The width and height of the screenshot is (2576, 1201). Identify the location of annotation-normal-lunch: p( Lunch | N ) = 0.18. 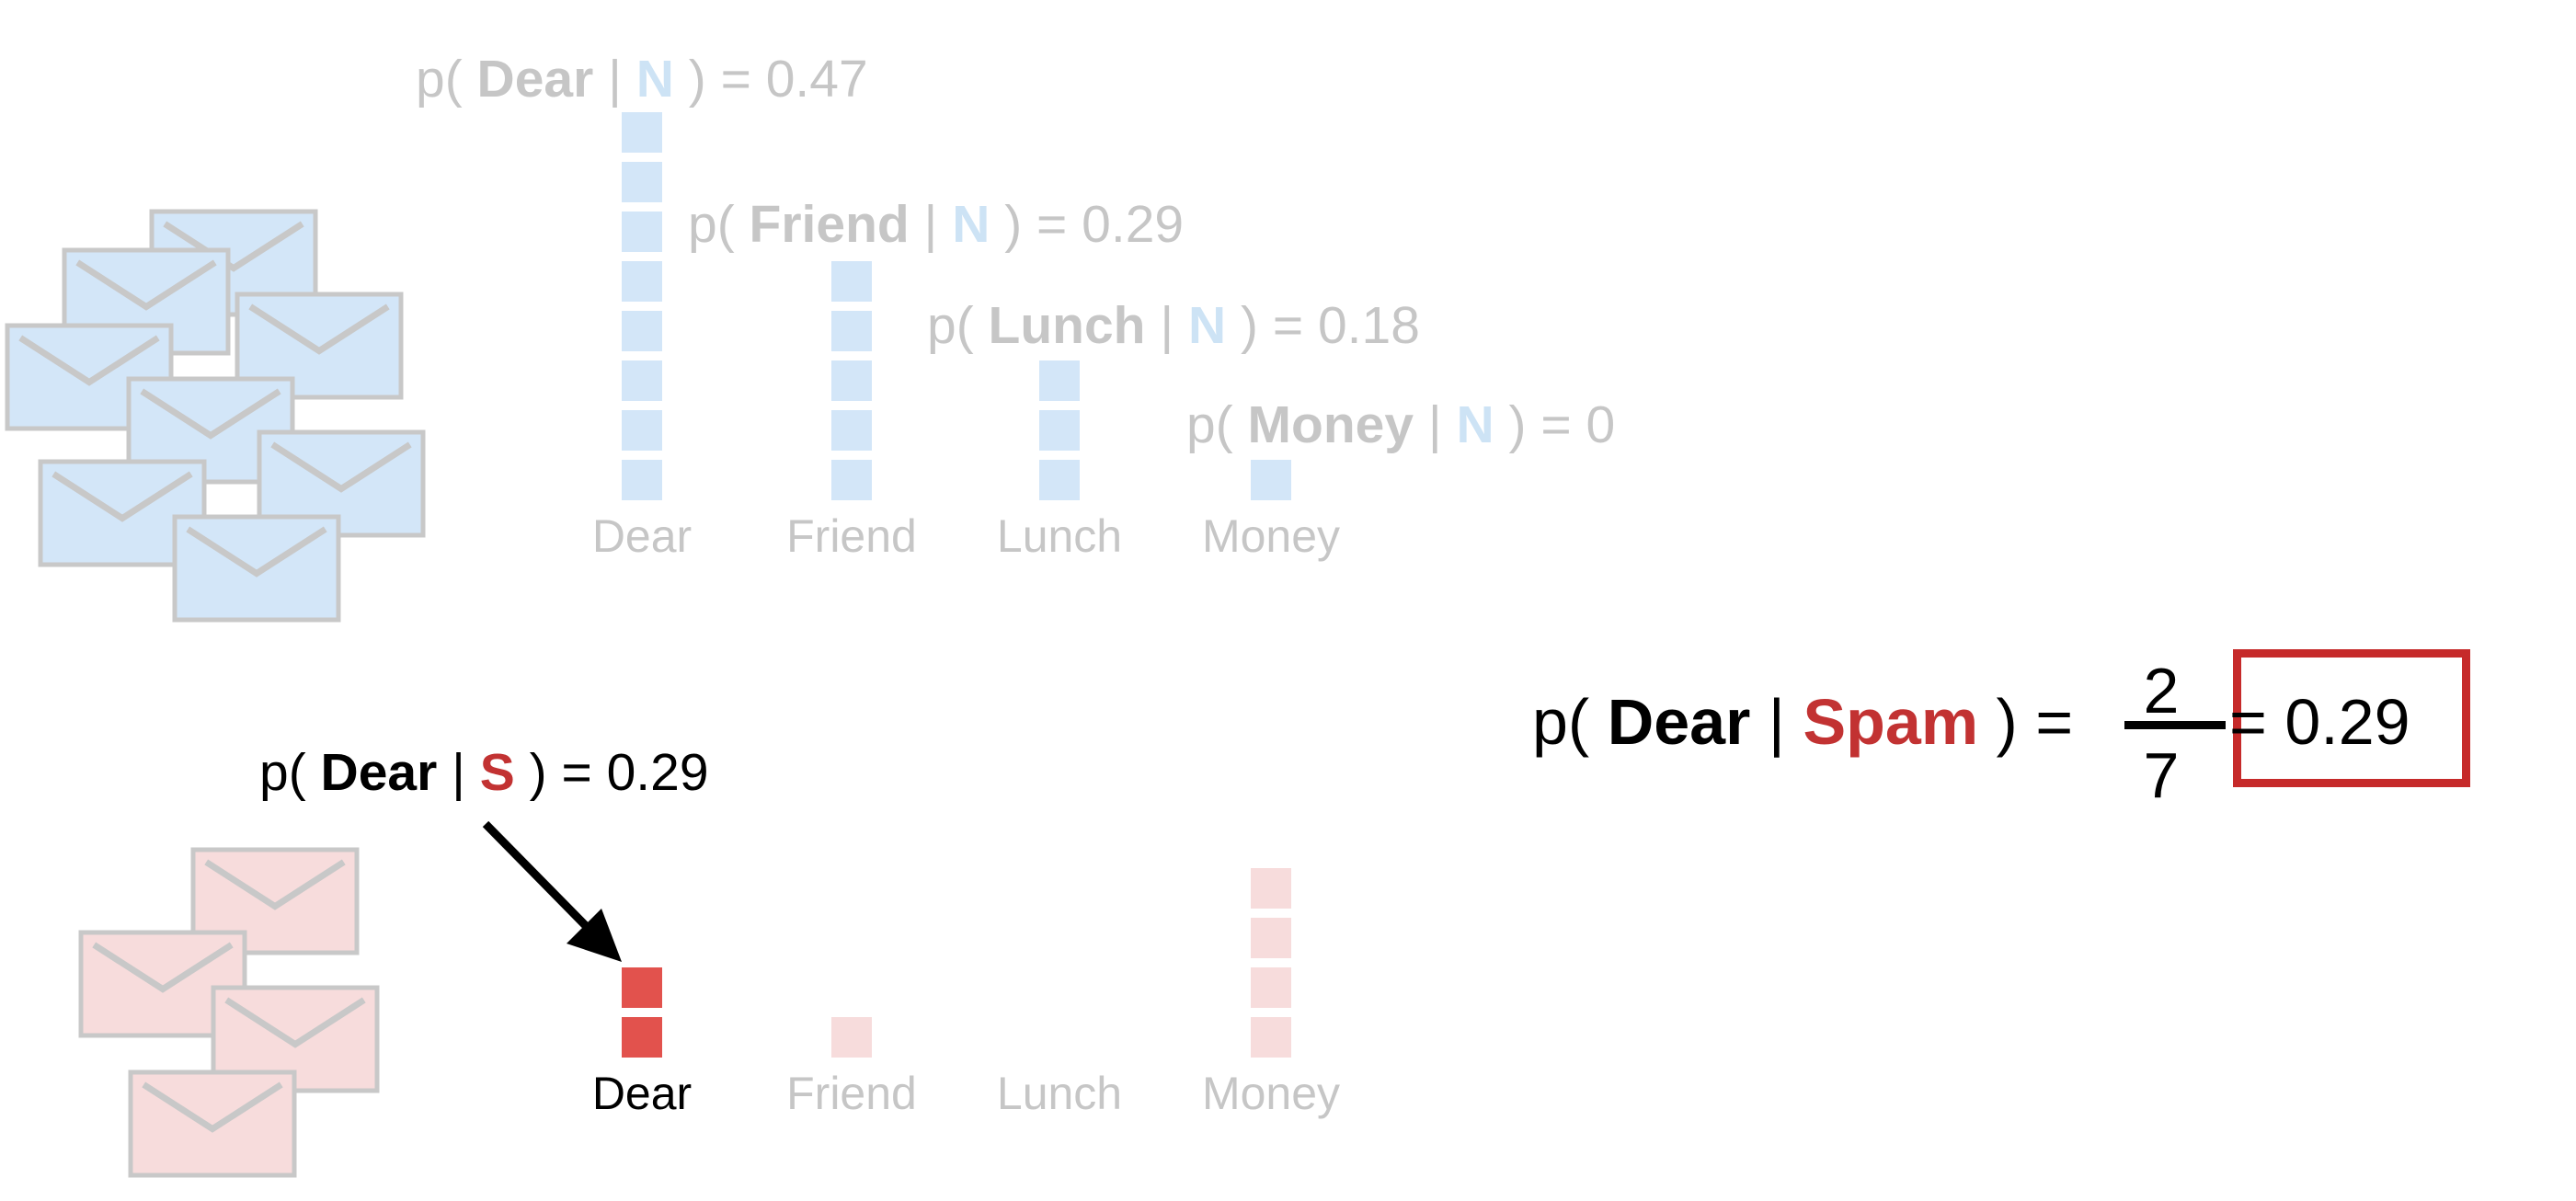
(1174, 325).